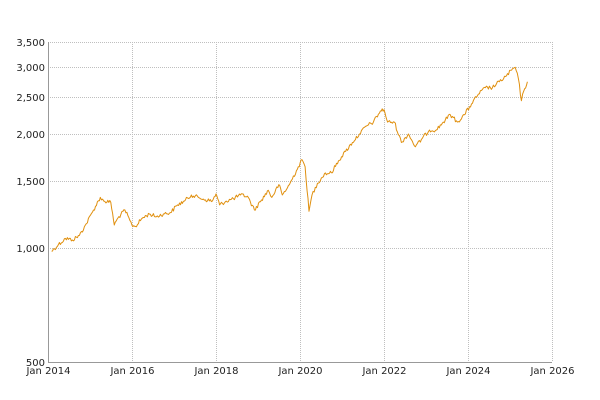  What do you see at coordinates (383, 371) in the screenshot?
I see `x-tick-label: Jan 2022` at bounding box center [383, 371].